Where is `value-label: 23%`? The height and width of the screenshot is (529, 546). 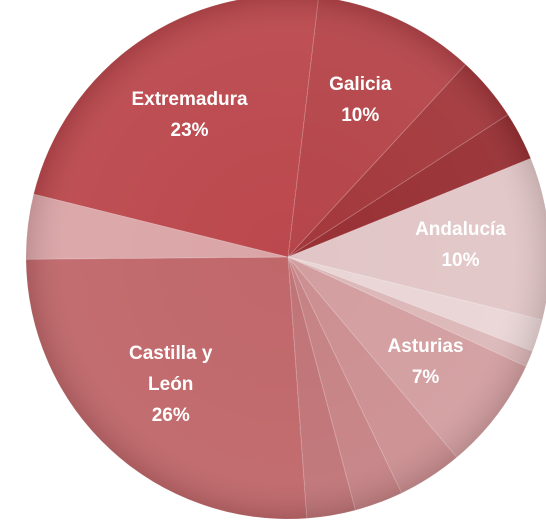
value-label: 23% is located at coordinates (189, 130).